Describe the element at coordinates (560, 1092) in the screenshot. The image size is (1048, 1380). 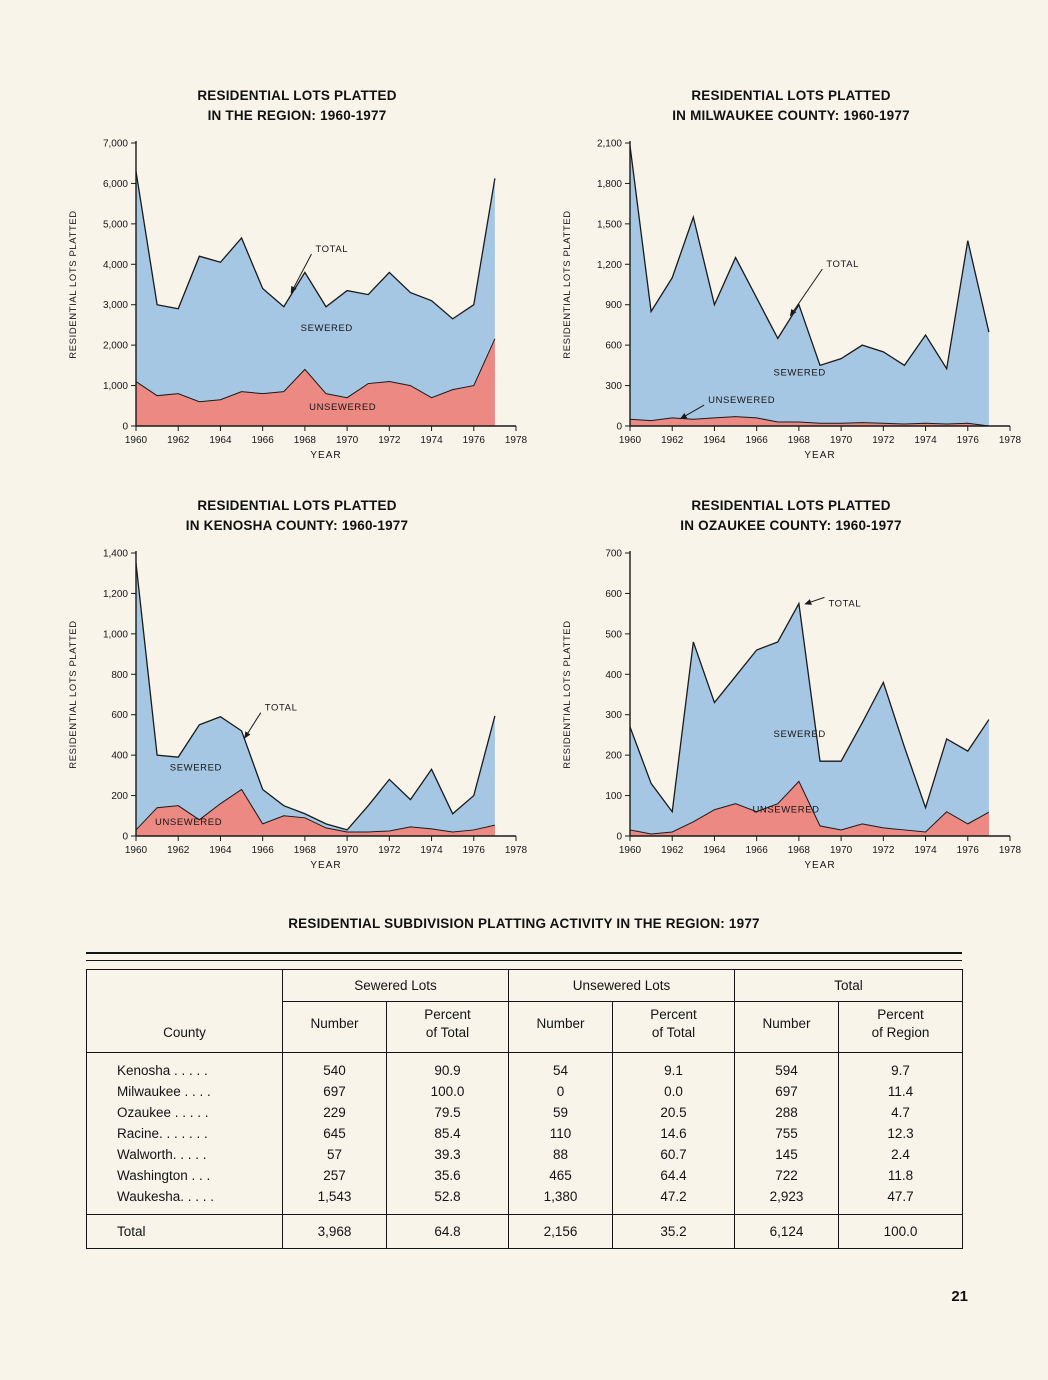
I see `value-cell: 0` at that location.